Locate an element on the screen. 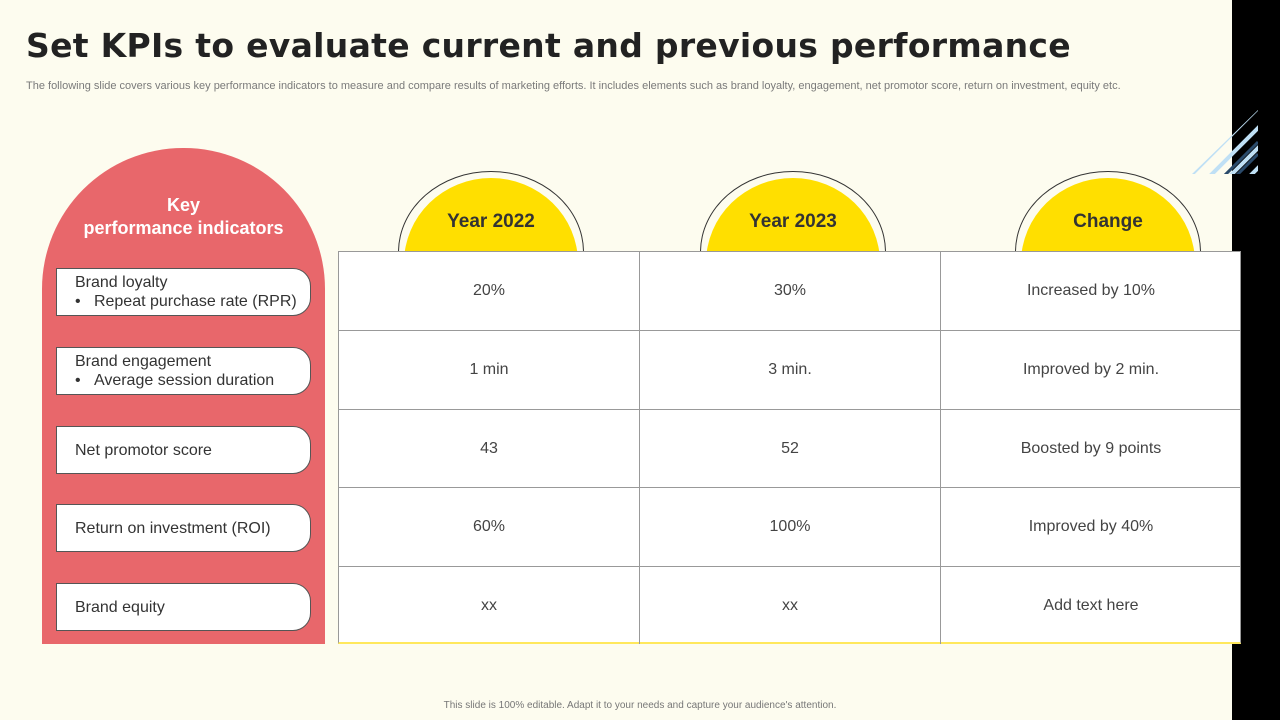 The image size is (1280, 720). kpi-heading: Key performance indicators is located at coordinates (183, 217).